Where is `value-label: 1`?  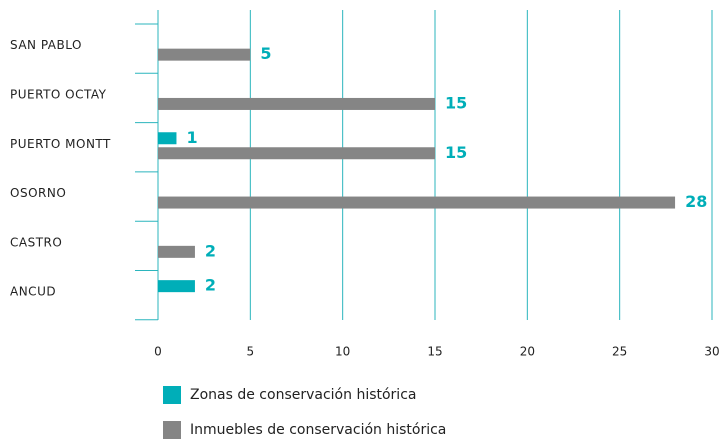
value-label: 1 is located at coordinates (191, 137).